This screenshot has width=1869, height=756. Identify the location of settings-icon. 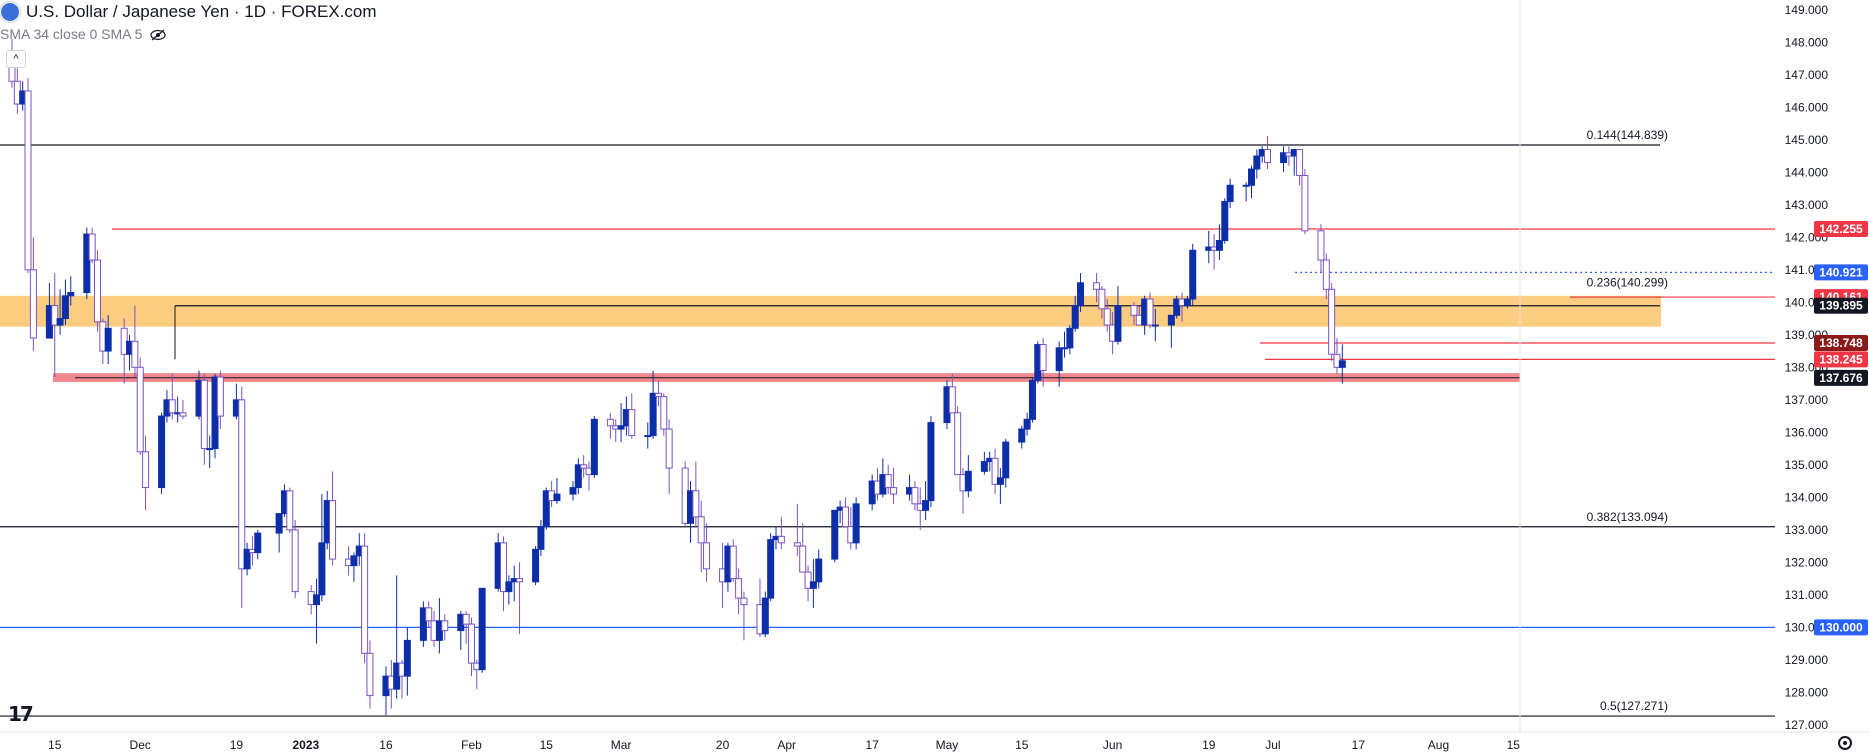
(1845, 743).